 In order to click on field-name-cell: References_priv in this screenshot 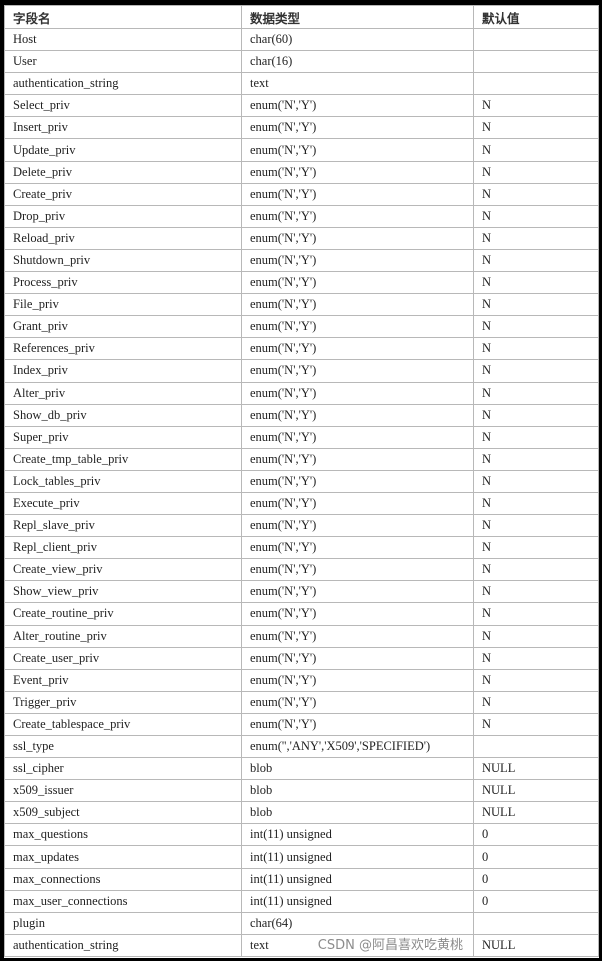, I will do `click(123, 349)`.